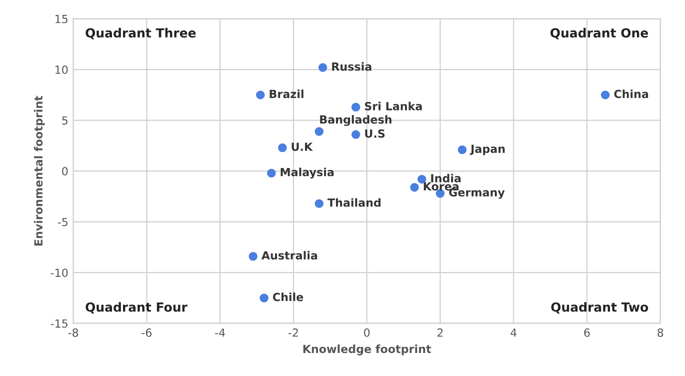  Describe the element at coordinates (293, 332) in the screenshot. I see `x-tick-label: -2` at that location.